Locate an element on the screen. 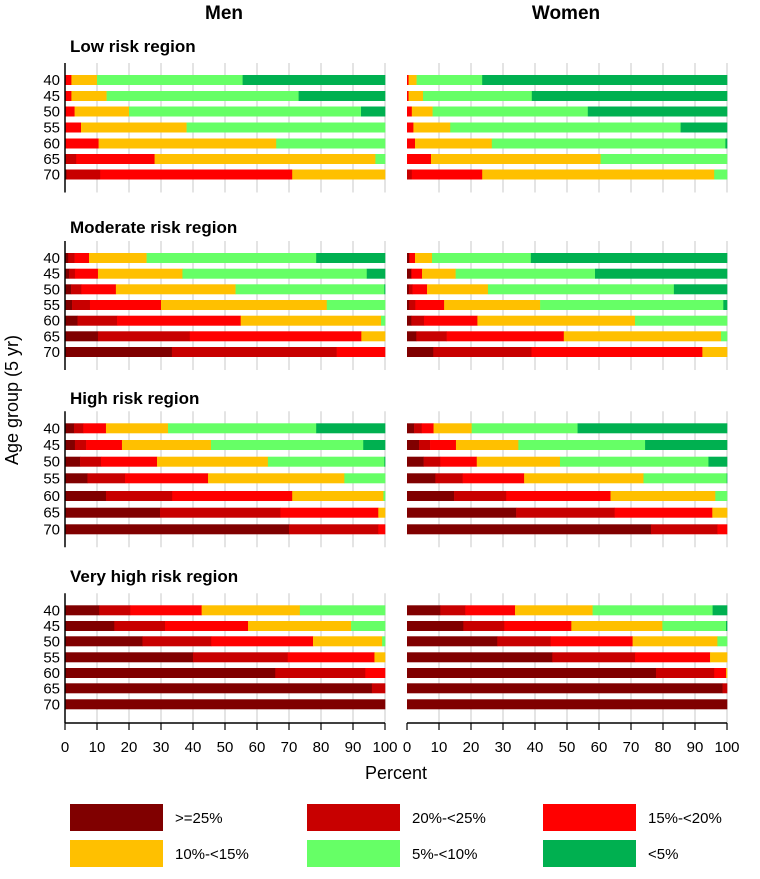  age-tick-label: 50 is located at coordinates (51, 112).